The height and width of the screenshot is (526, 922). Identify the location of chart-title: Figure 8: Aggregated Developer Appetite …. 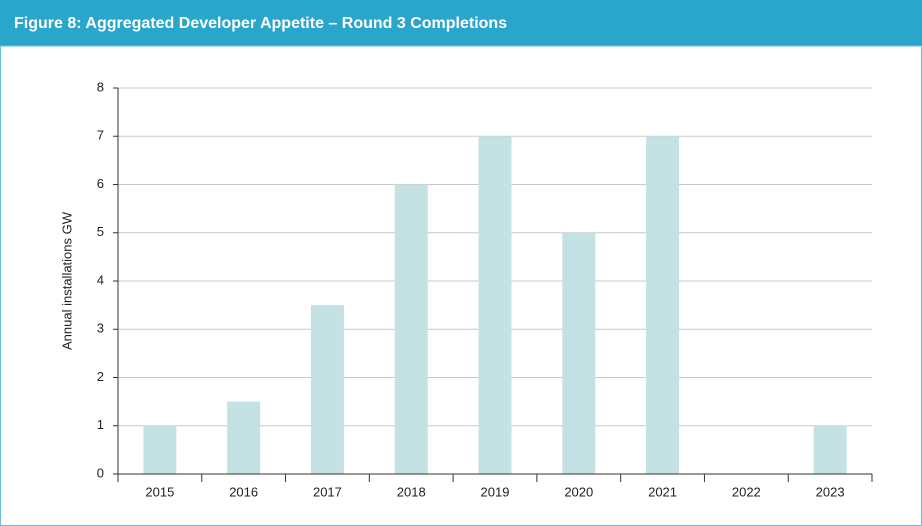
(260, 23).